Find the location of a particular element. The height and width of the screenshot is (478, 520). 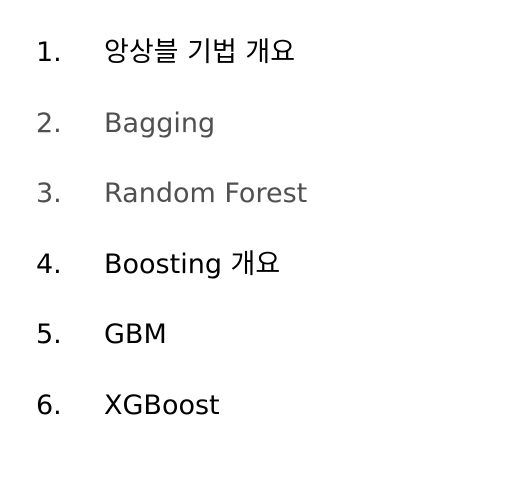

toc-item-label: GBM is located at coordinates (135, 334).